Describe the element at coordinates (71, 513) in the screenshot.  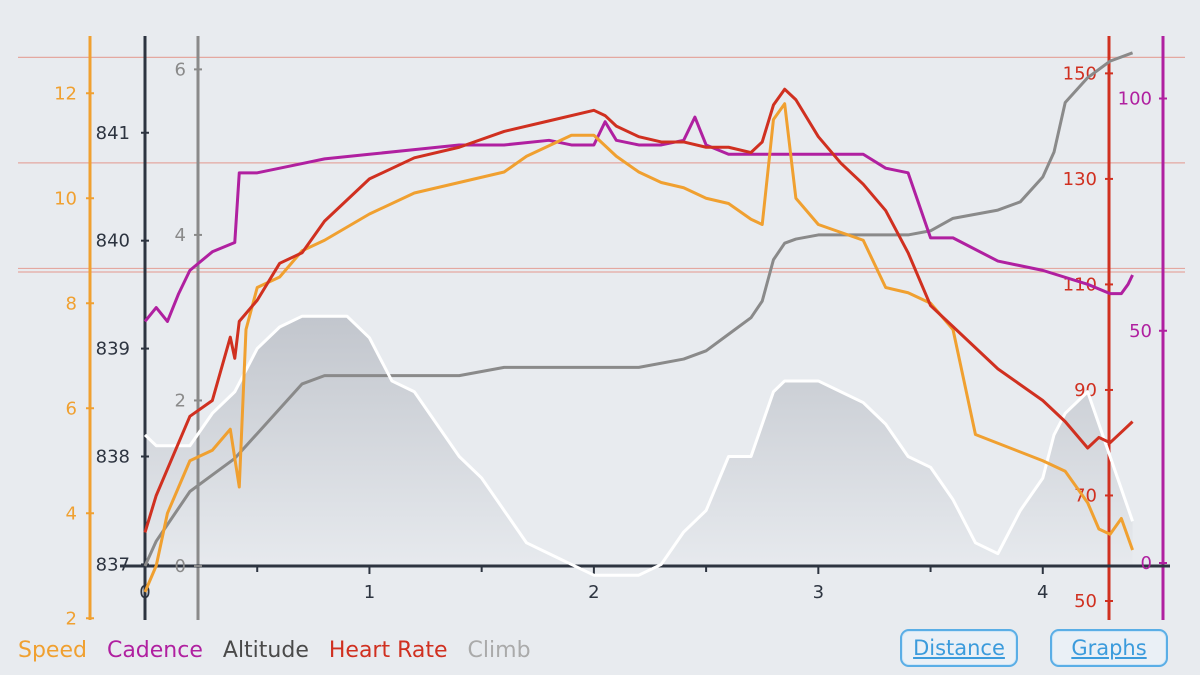
I see `speed-tick-label: 4` at that location.